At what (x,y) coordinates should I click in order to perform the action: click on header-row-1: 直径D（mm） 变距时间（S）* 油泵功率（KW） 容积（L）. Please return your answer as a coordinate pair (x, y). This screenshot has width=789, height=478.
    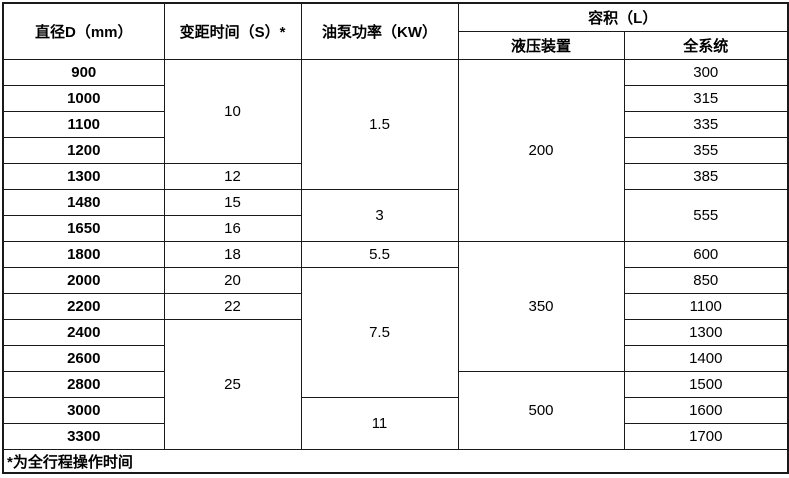
    Looking at the image, I should click on (395, 31).